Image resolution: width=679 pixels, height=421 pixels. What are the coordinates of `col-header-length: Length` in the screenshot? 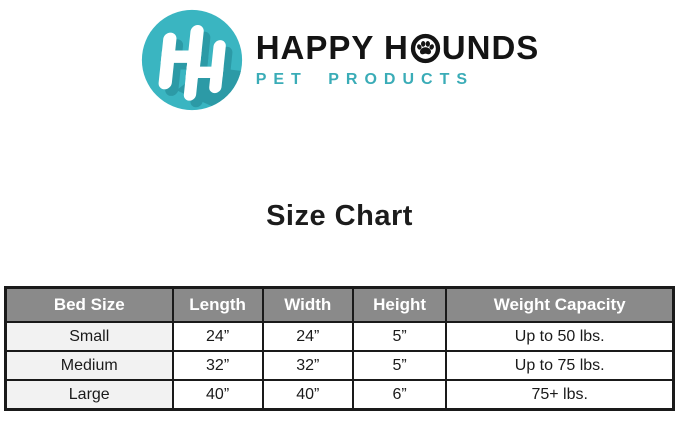 It's located at (217, 304).